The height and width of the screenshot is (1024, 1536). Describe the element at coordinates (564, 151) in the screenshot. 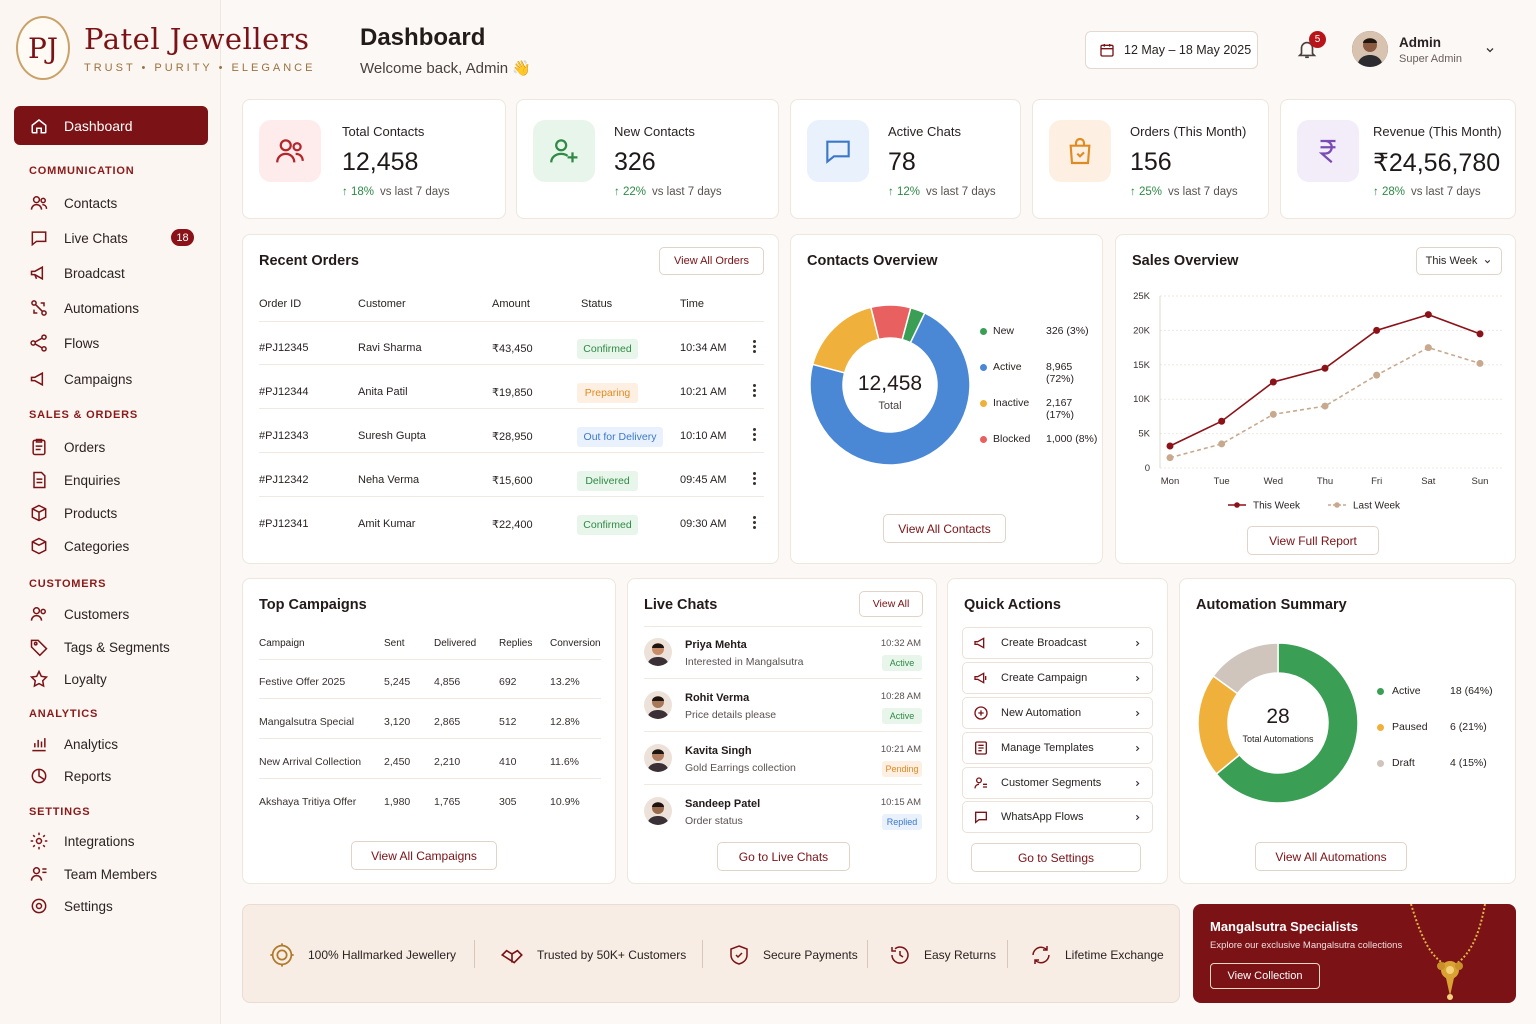

I see `add-user-icon` at that location.